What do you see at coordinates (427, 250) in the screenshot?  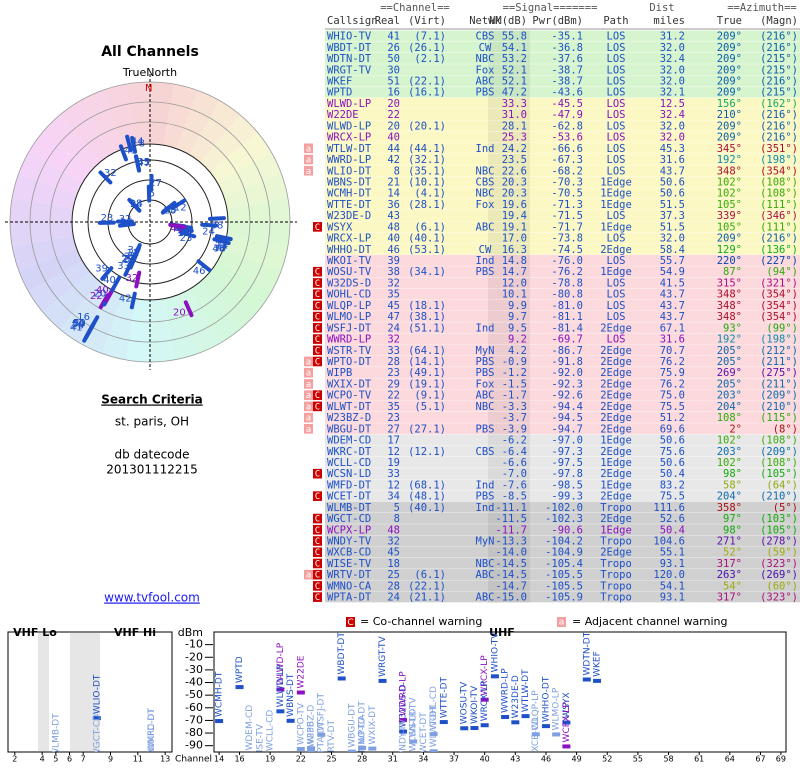 I see `cell-virt: (53.1)` at bounding box center [427, 250].